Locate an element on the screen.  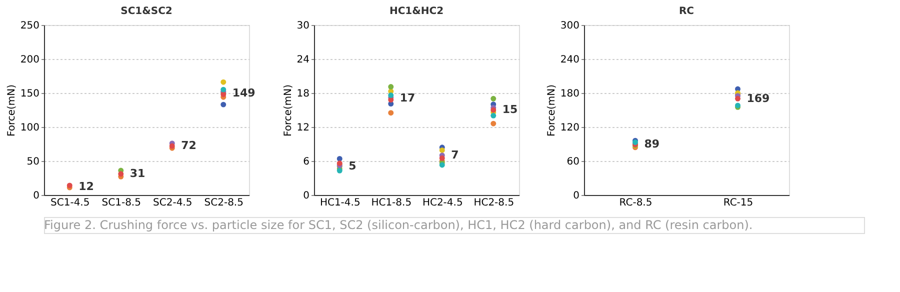
x-tick-label: HC2-4.5 is located at coordinates (442, 203).